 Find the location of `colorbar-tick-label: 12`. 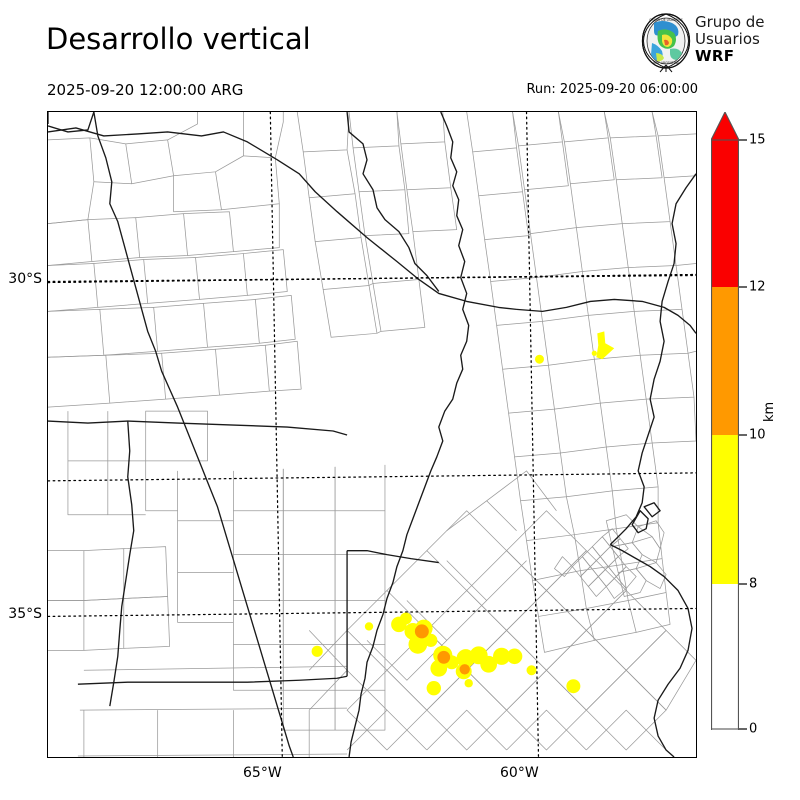

colorbar-tick-label: 12 is located at coordinates (757, 287).